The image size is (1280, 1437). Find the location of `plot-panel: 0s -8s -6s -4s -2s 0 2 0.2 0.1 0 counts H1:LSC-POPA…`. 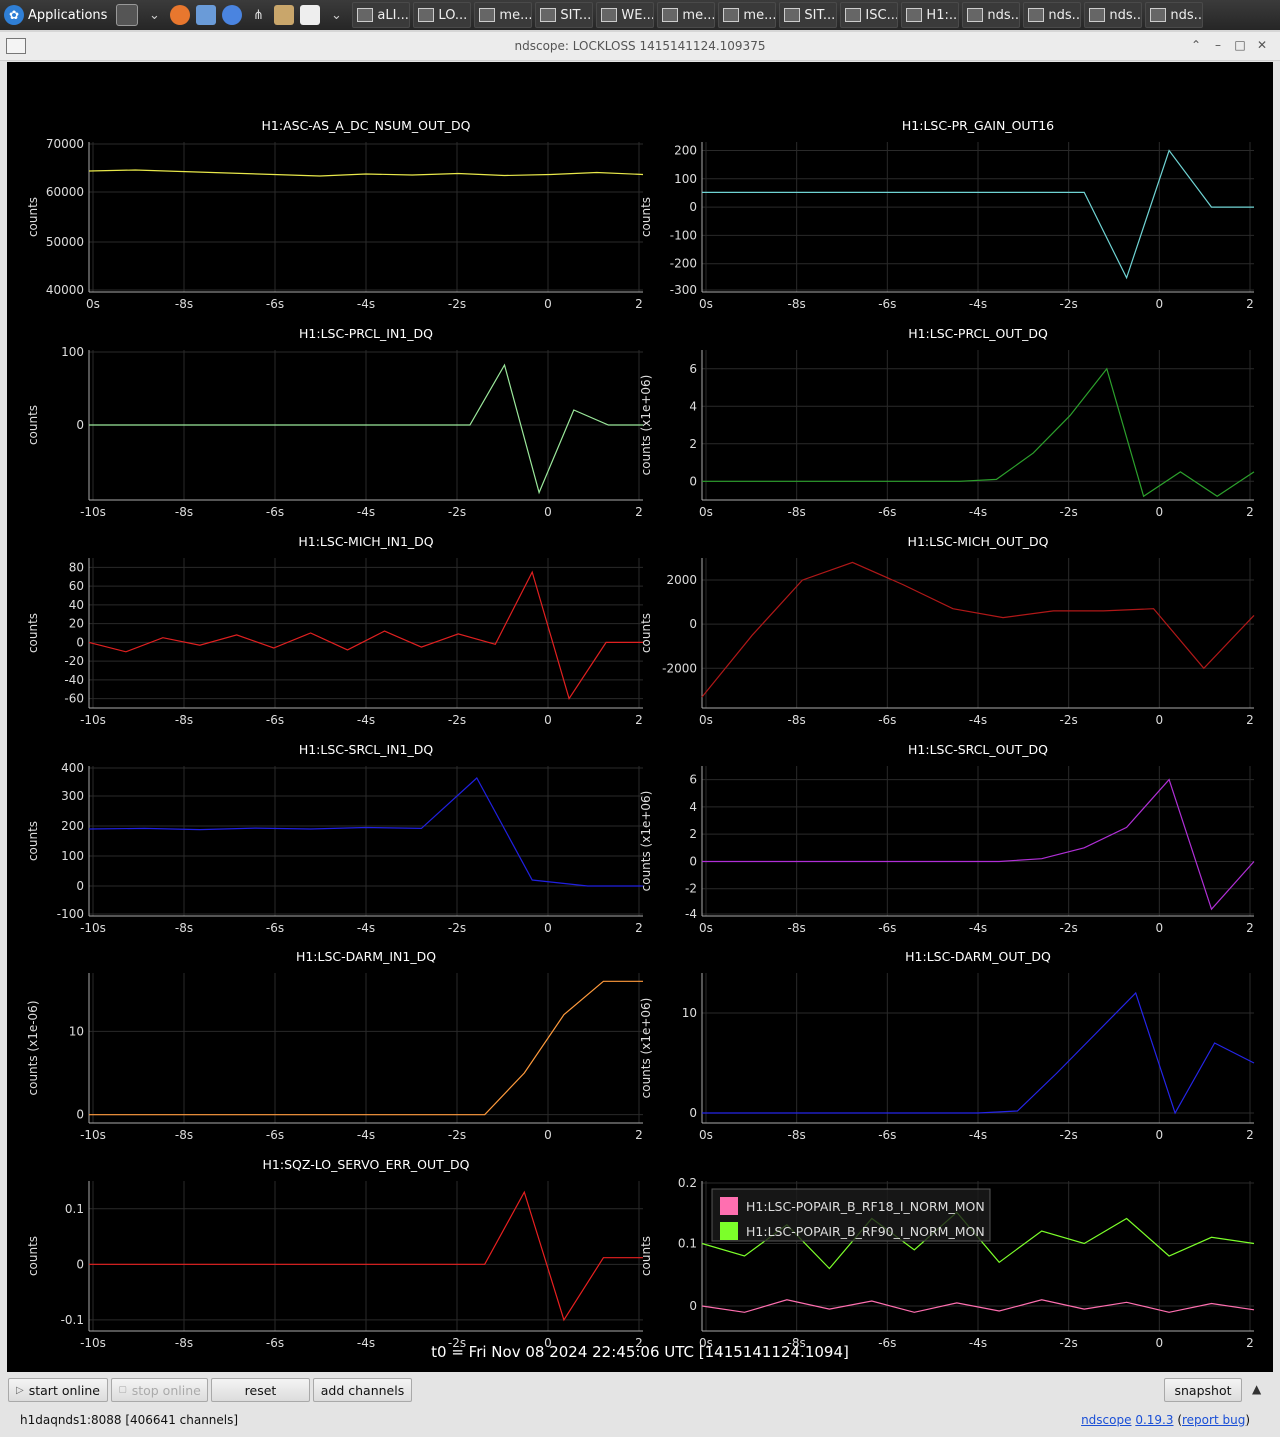

plot-panel: 0s -8s -6s -4s -2s 0 2 0.2 0.1 0 counts H1:LSC-POPA… is located at coordinates (947, 1263).